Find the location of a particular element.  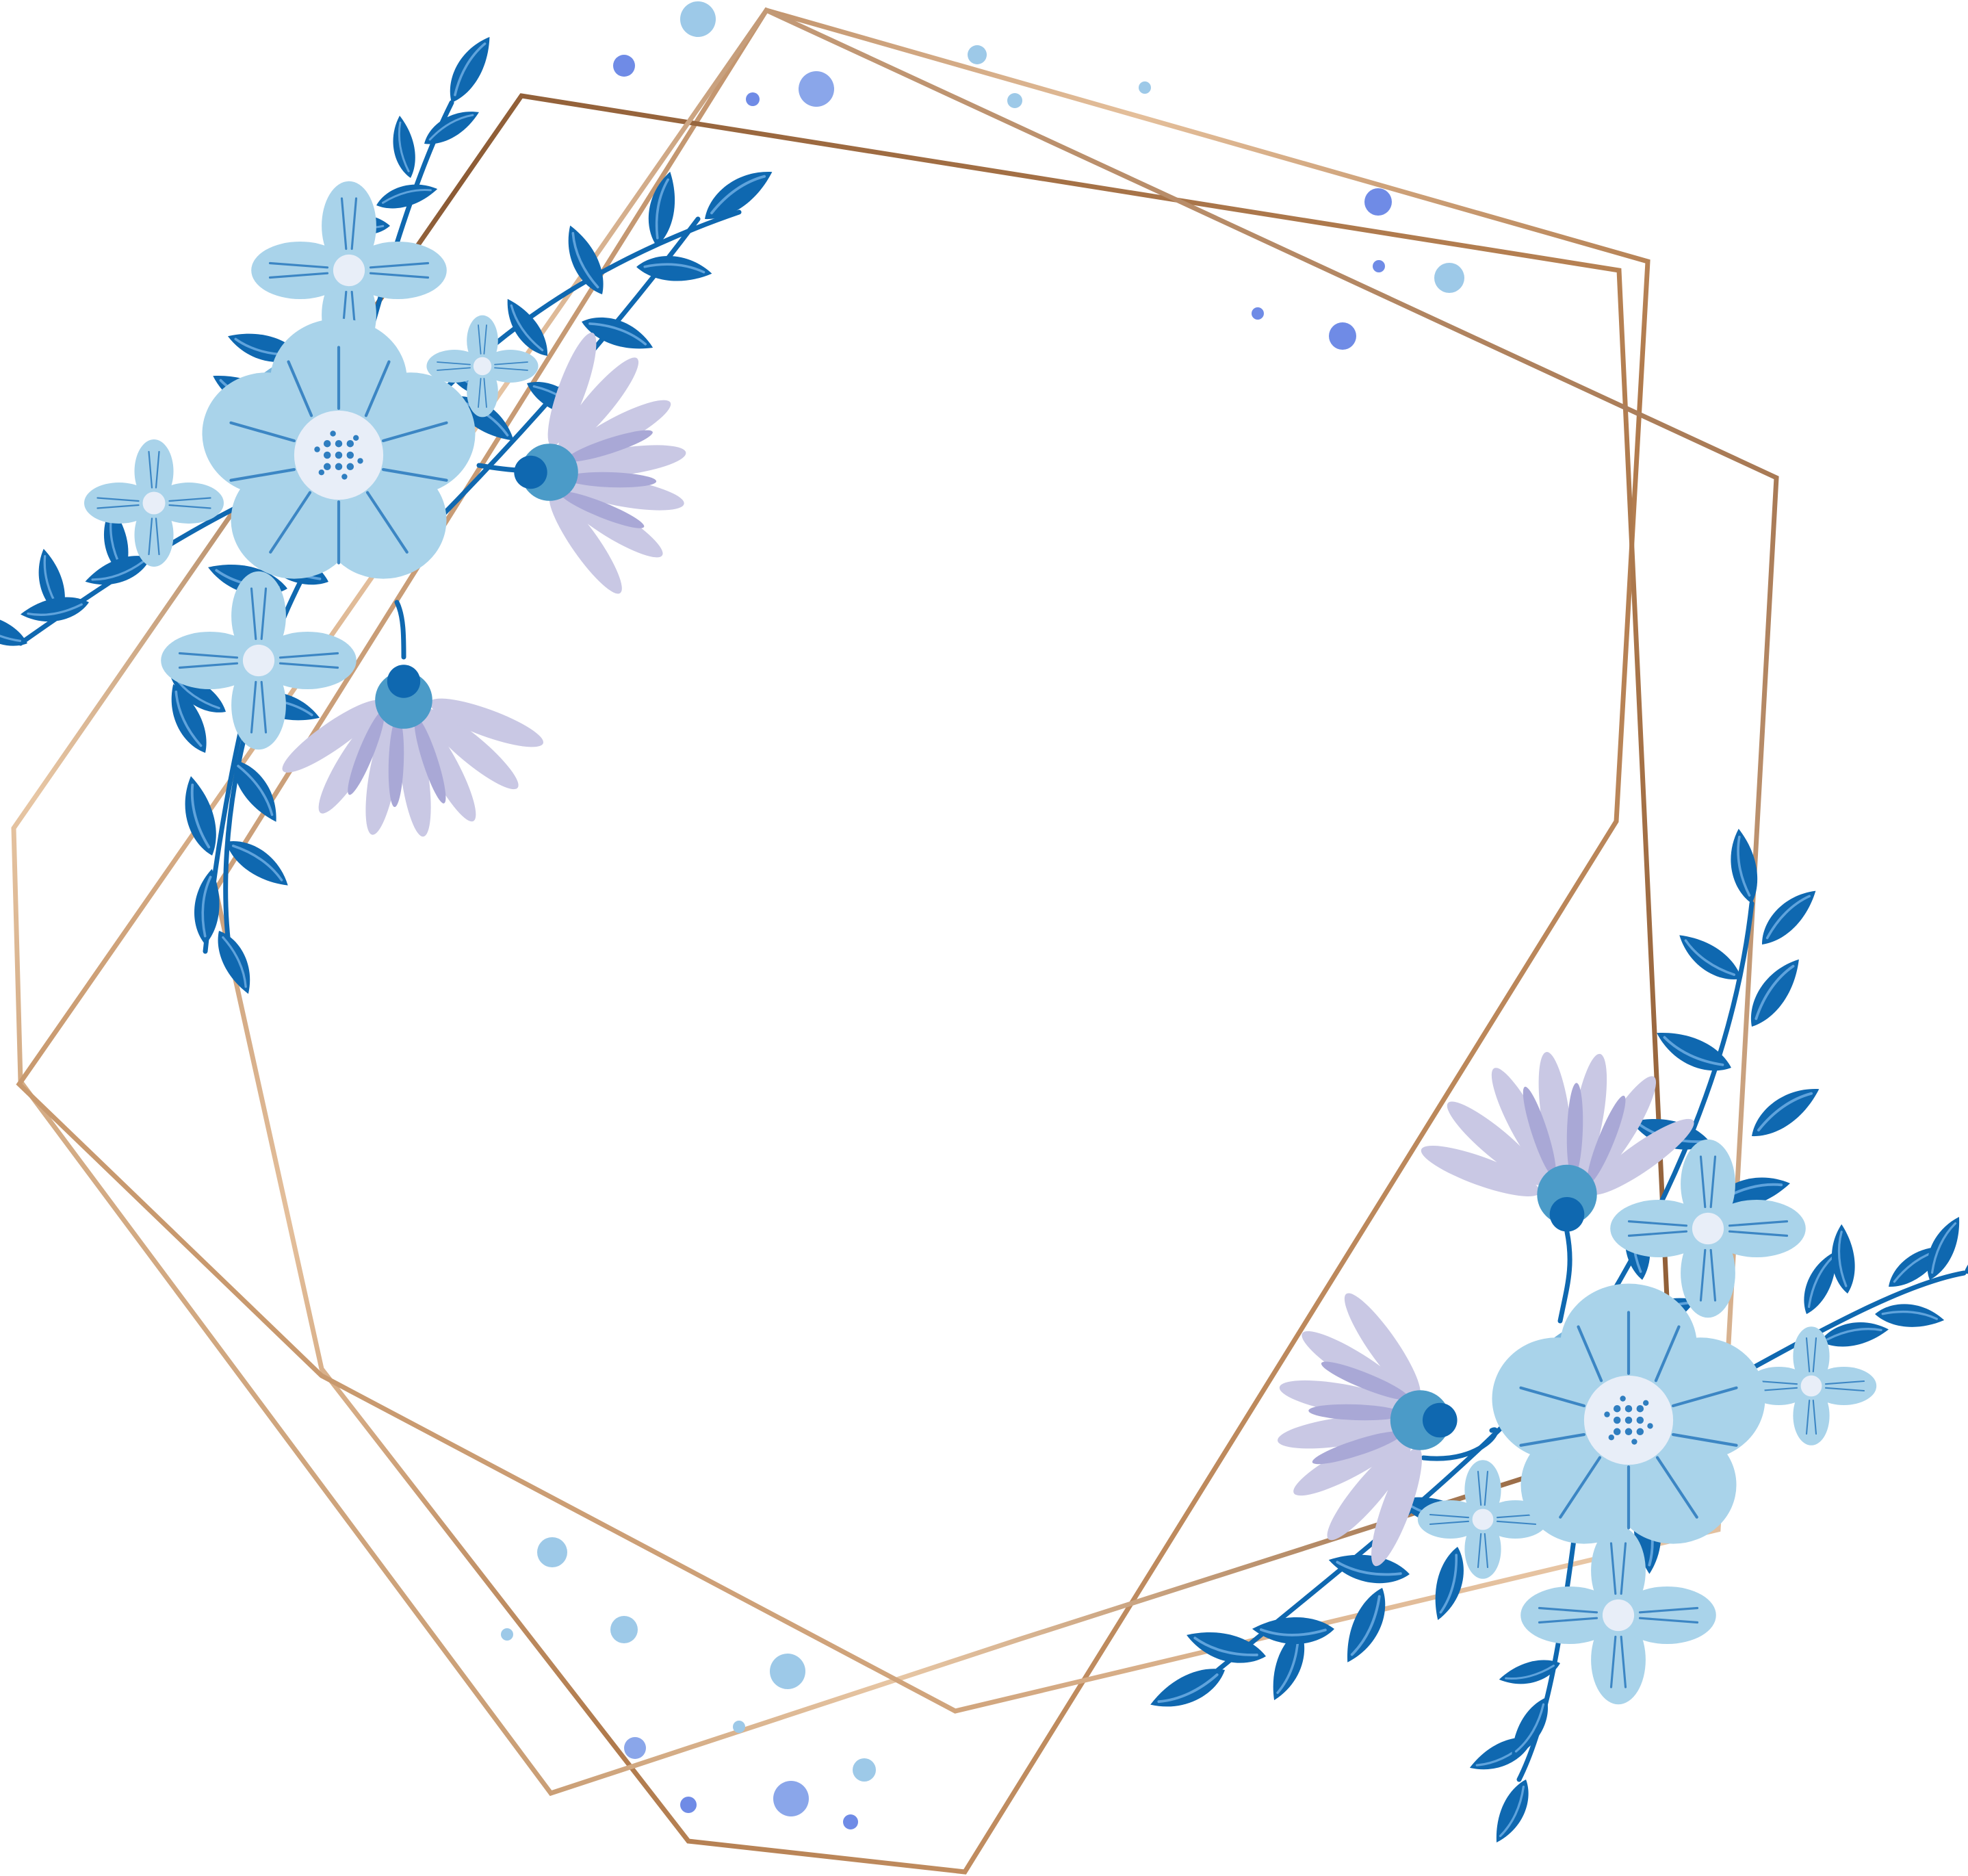

decorative-dots-bottom is located at coordinates (689, 1683).